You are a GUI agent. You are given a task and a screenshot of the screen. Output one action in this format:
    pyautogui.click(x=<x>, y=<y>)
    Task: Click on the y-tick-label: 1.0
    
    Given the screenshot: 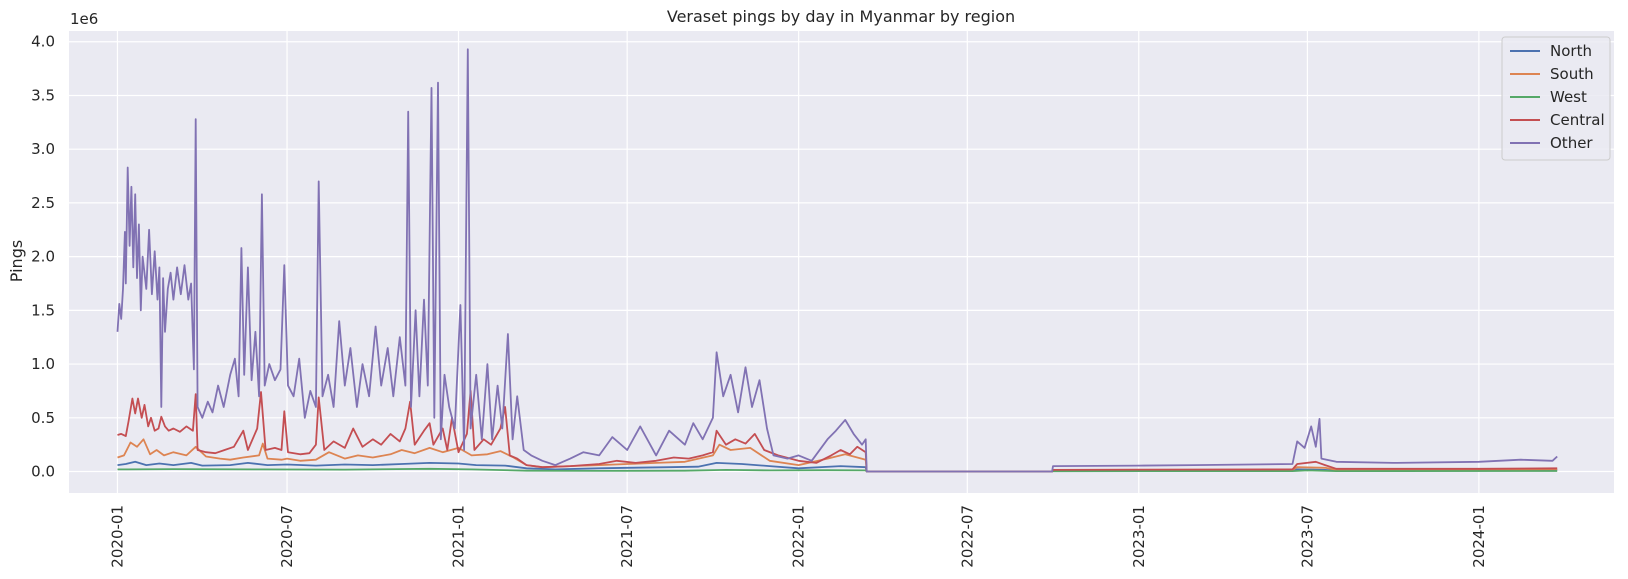 What is the action you would take?
    pyautogui.click(x=43, y=364)
    